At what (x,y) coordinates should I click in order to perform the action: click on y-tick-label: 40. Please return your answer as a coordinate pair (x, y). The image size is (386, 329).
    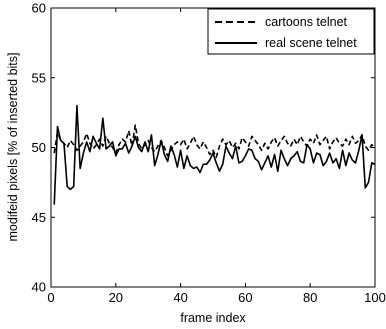
    Looking at the image, I should click on (39, 287).